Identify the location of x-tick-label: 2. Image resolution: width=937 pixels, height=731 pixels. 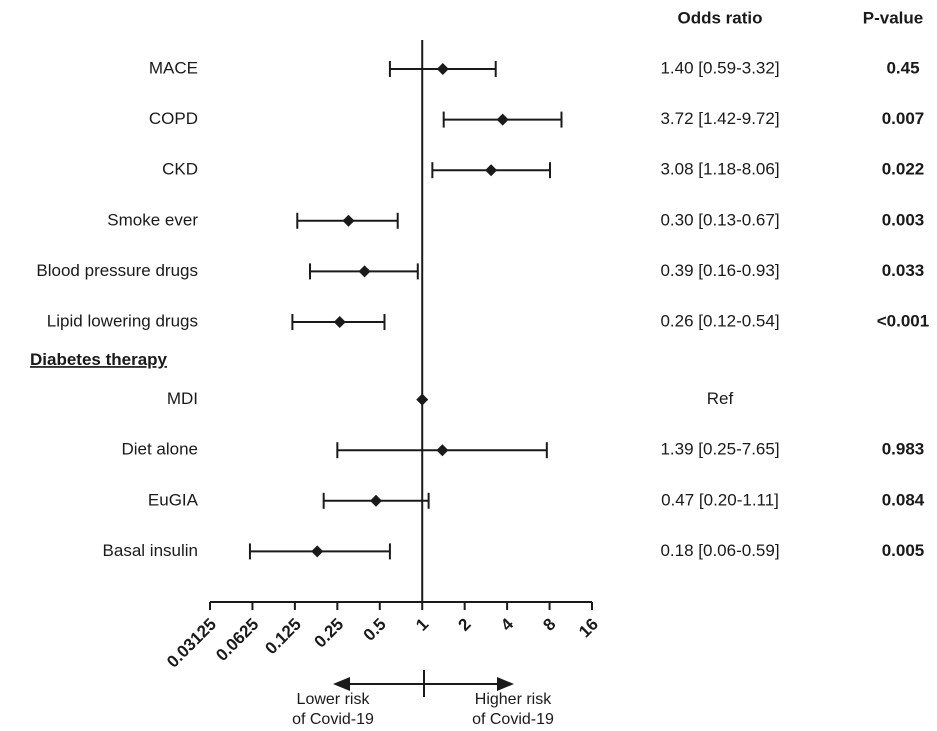
(465, 625).